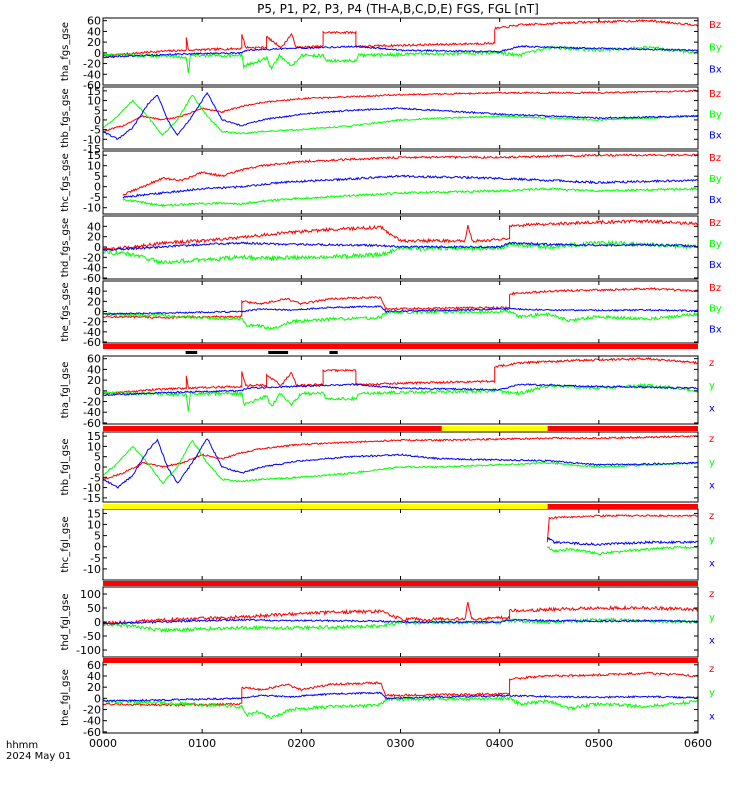 The width and height of the screenshot is (750, 800). Describe the element at coordinates (410, 197) in the screenshot. I see `series-By-thc_fgs_gse` at that location.